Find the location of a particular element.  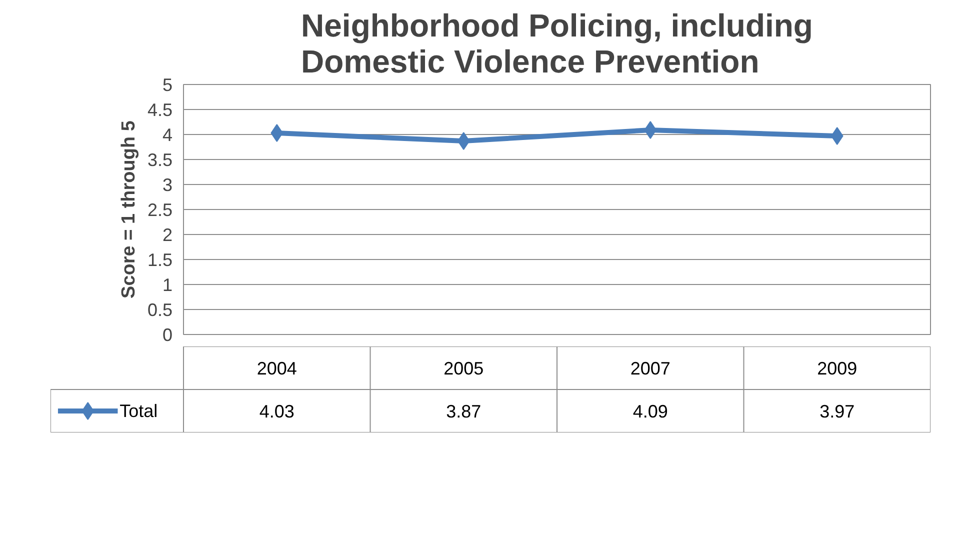

y-tick-label: 2 is located at coordinates (167, 235).